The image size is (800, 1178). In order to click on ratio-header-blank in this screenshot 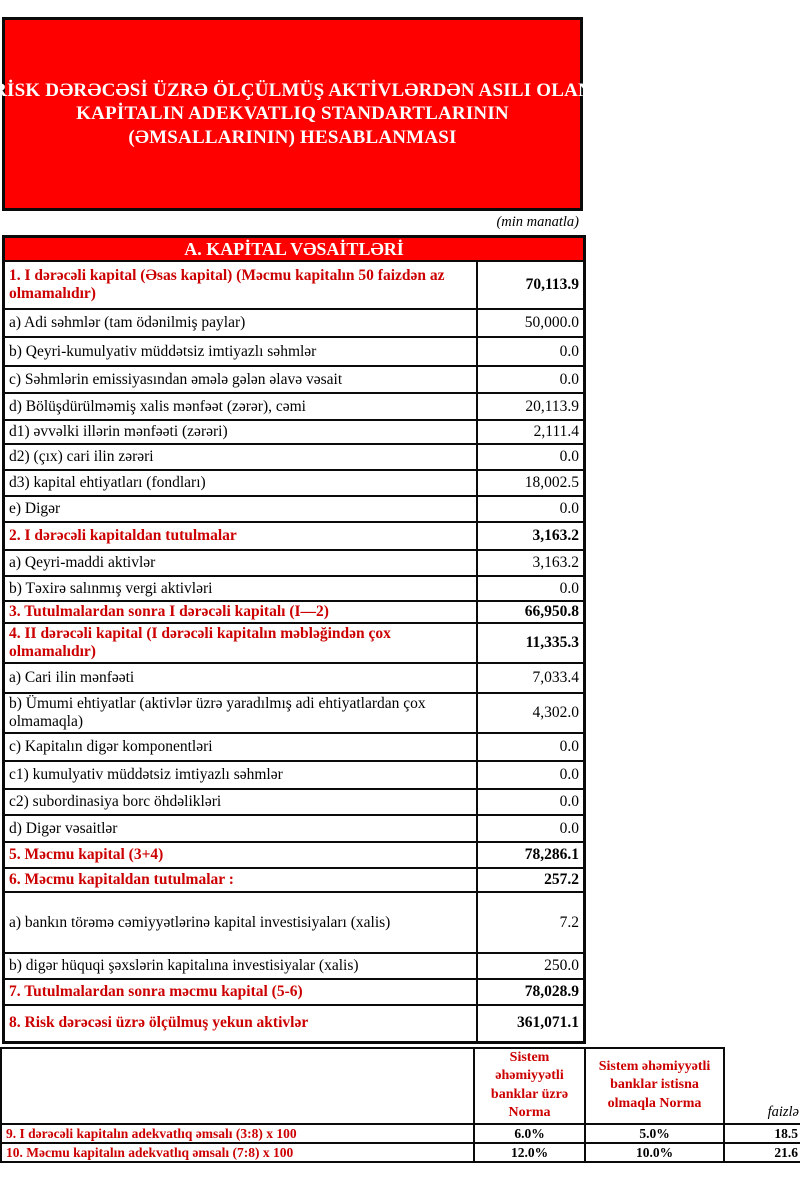, I will do `click(237, 1085)`.